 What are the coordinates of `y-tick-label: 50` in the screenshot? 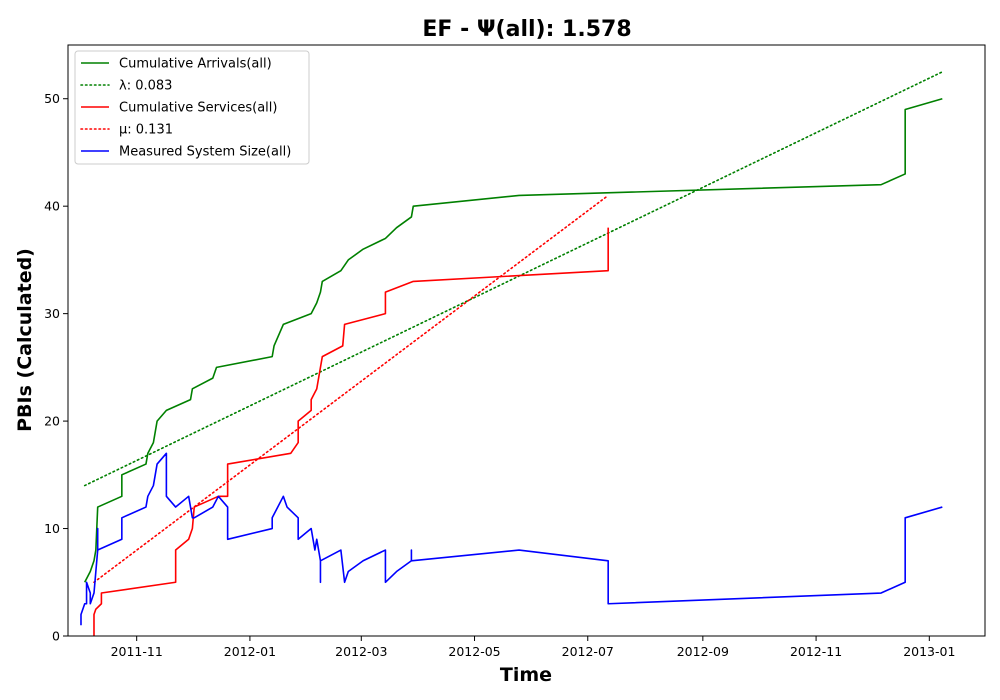 It's located at (52, 98).